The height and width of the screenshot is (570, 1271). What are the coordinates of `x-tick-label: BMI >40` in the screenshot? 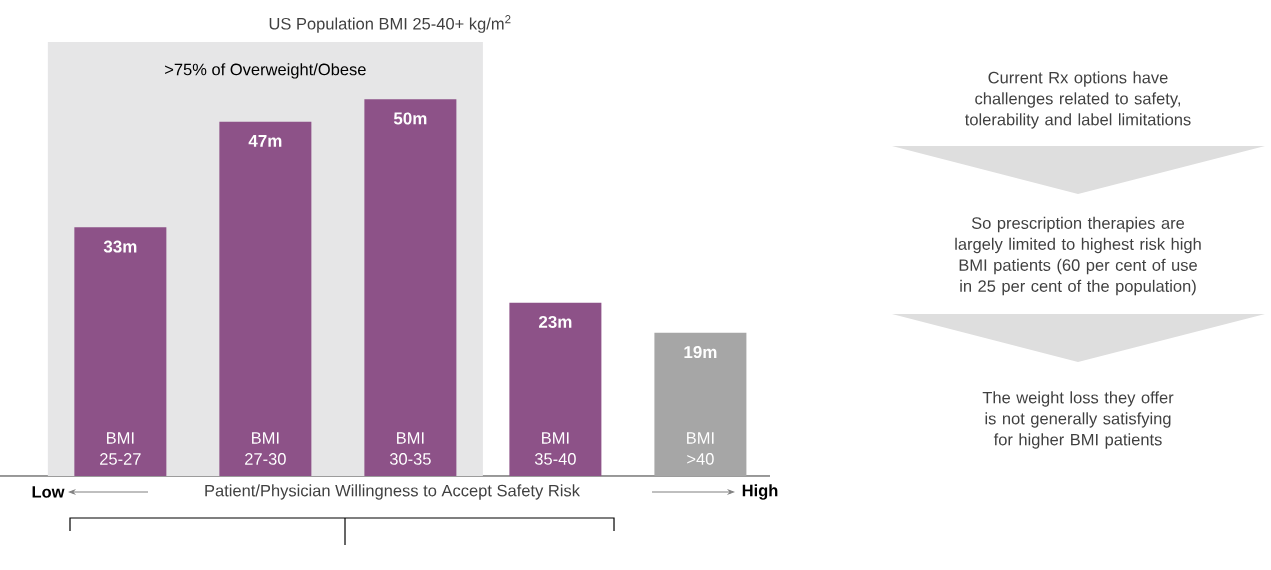 It's located at (700, 448).